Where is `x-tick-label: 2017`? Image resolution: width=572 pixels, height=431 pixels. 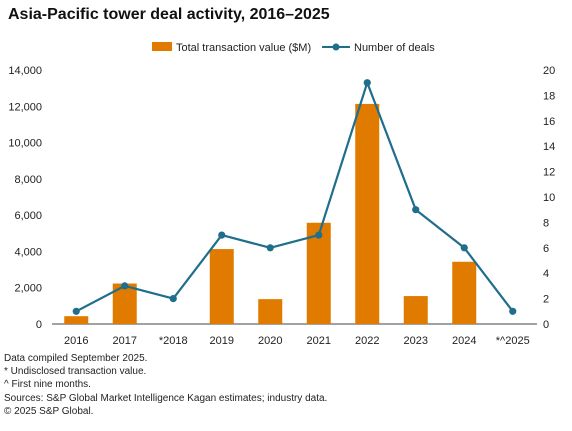
x-tick-label: 2017 is located at coordinates (125, 340).